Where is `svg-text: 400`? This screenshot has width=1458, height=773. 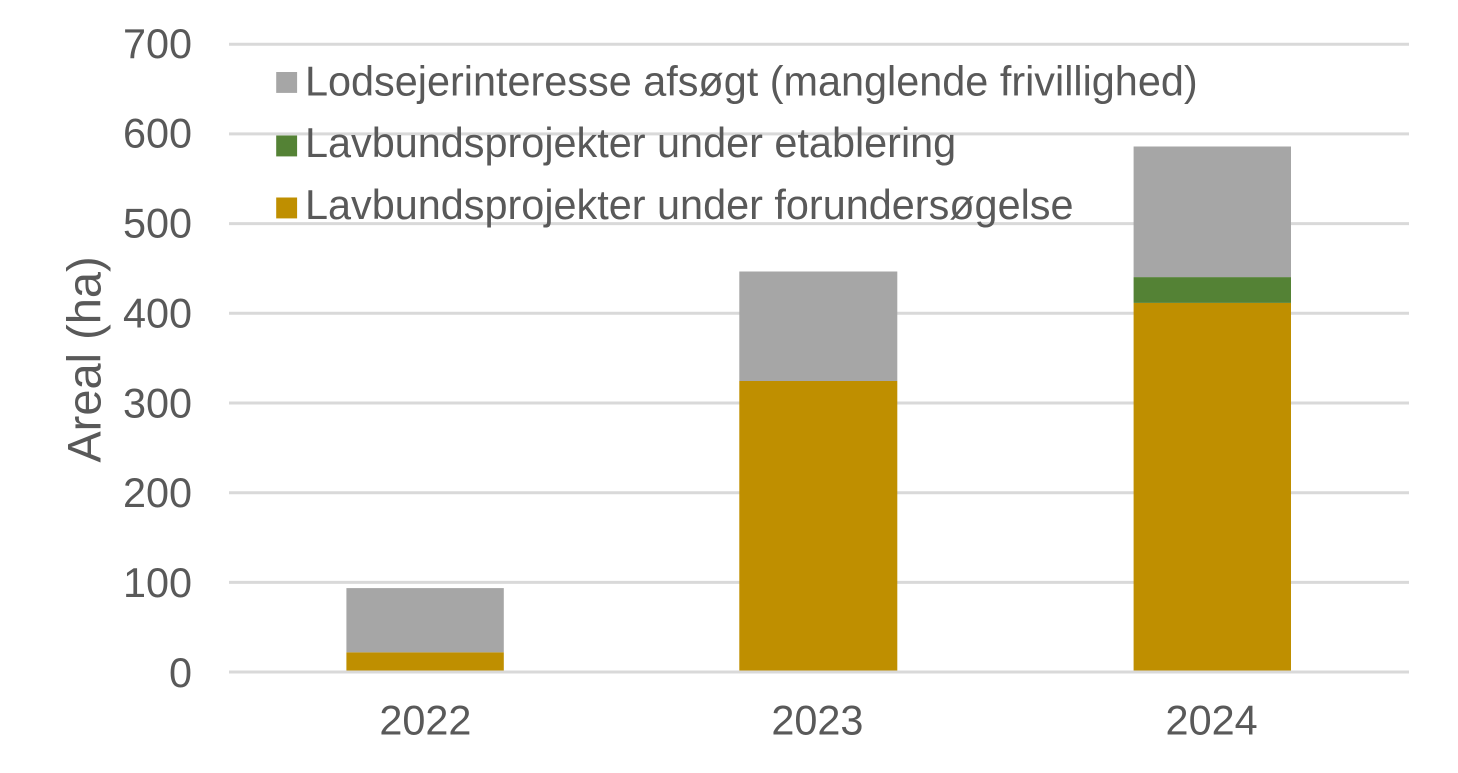 svg-text: 400 is located at coordinates (157, 313).